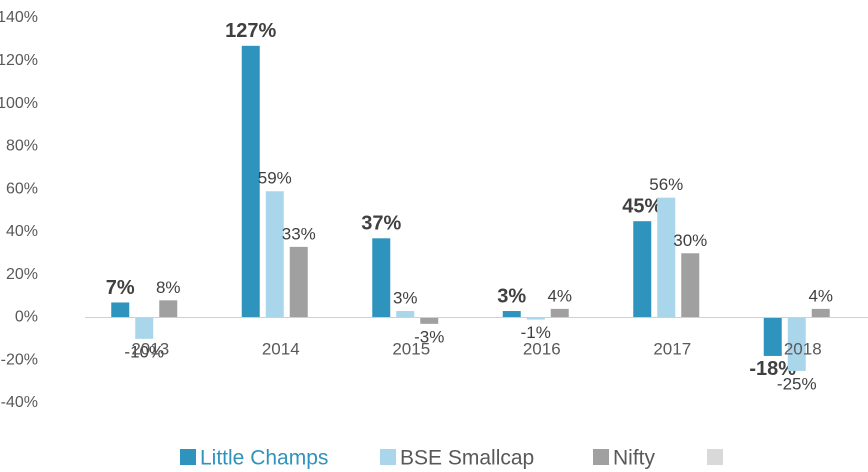  Describe the element at coordinates (264, 458) in the screenshot. I see `legend-label: Little Champs` at that location.